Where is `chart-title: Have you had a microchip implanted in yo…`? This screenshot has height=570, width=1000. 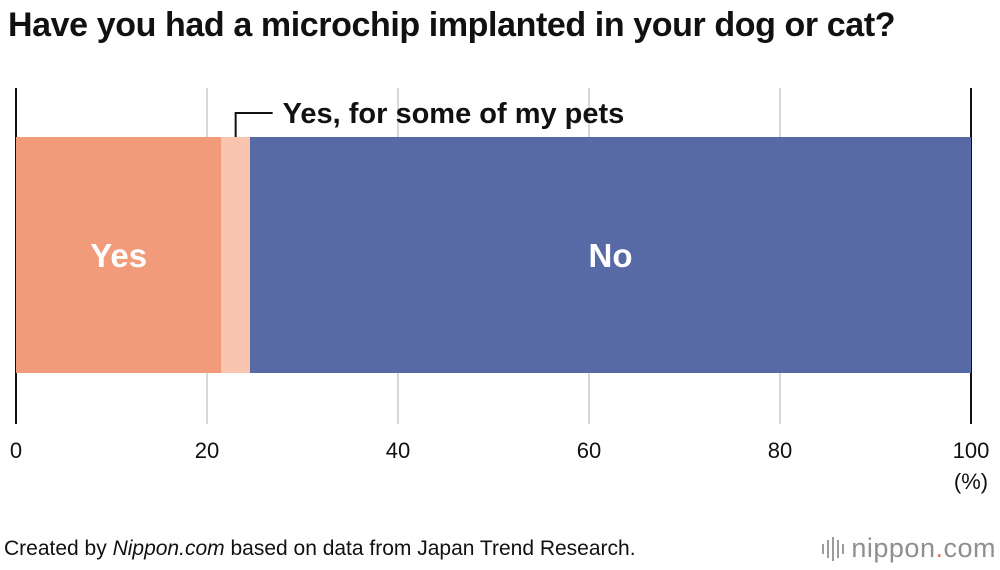 chart-title: Have you had a microchip implanted in yo… is located at coordinates (452, 25).